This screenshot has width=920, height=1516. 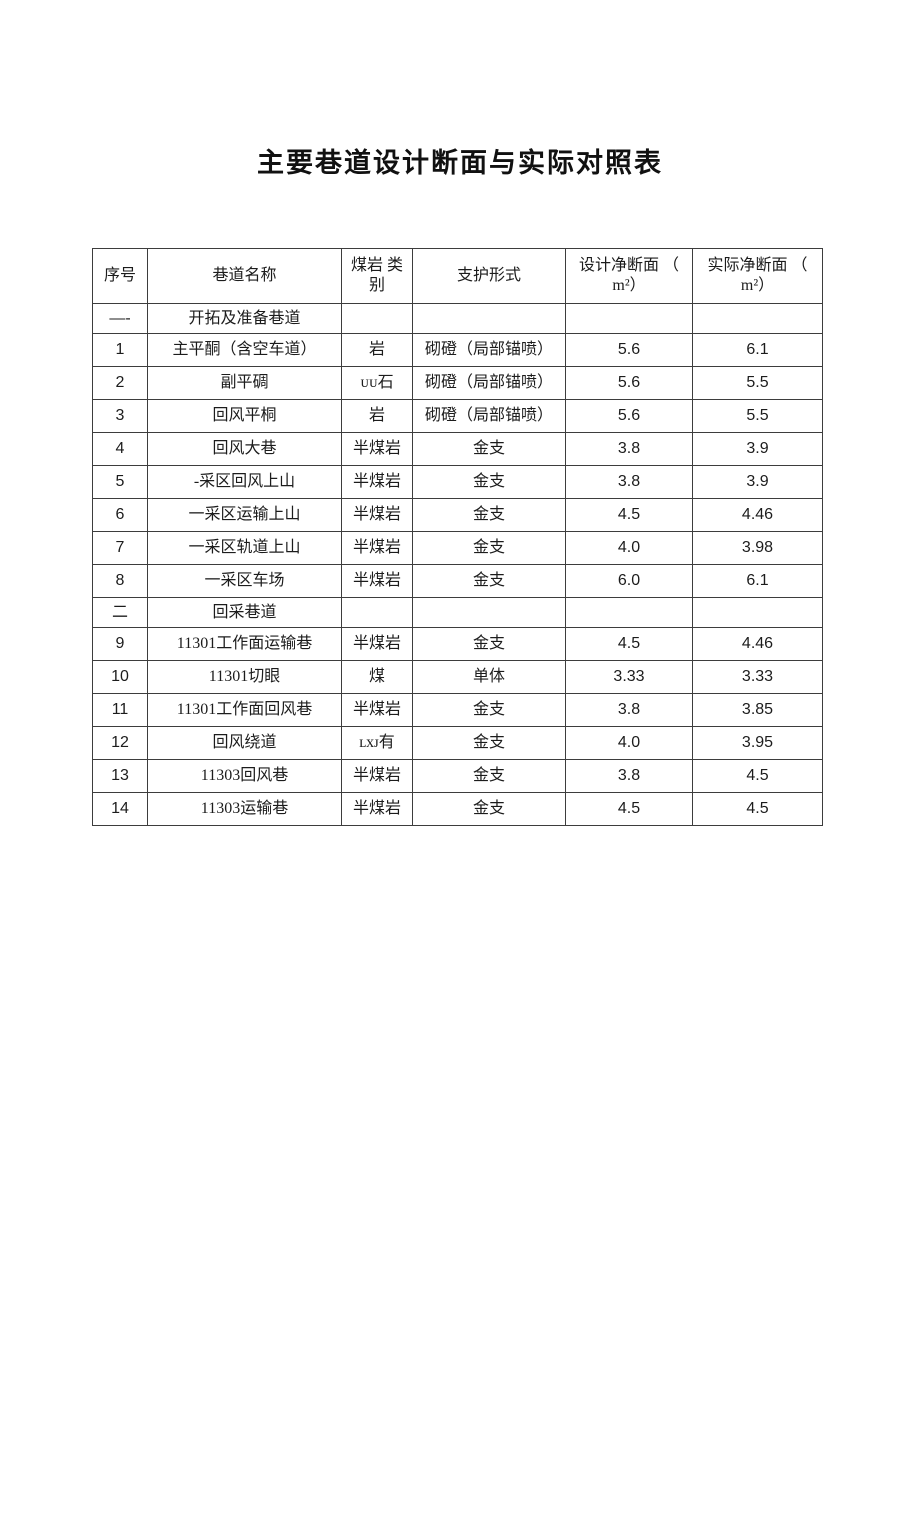 What do you see at coordinates (244, 548) in the screenshot?
I see `cell-name: 一采区轨道上山` at bounding box center [244, 548].